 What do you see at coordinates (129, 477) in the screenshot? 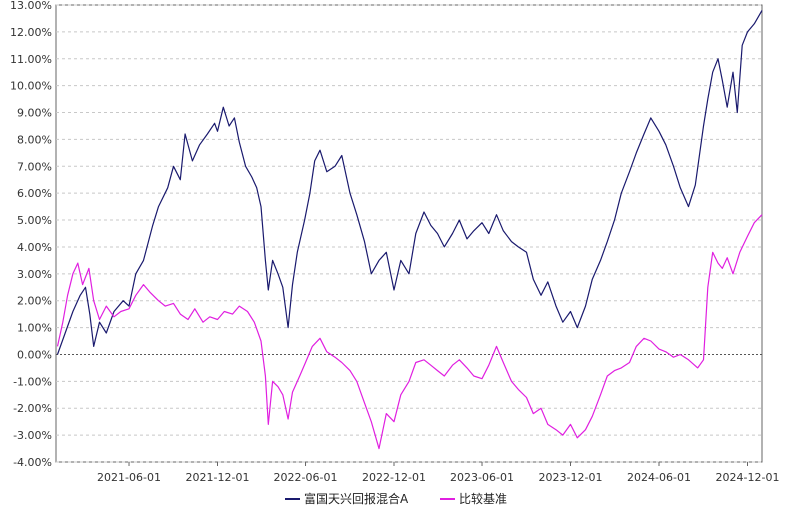
I see `x-tick-label: 2021-06-01` at bounding box center [129, 477].